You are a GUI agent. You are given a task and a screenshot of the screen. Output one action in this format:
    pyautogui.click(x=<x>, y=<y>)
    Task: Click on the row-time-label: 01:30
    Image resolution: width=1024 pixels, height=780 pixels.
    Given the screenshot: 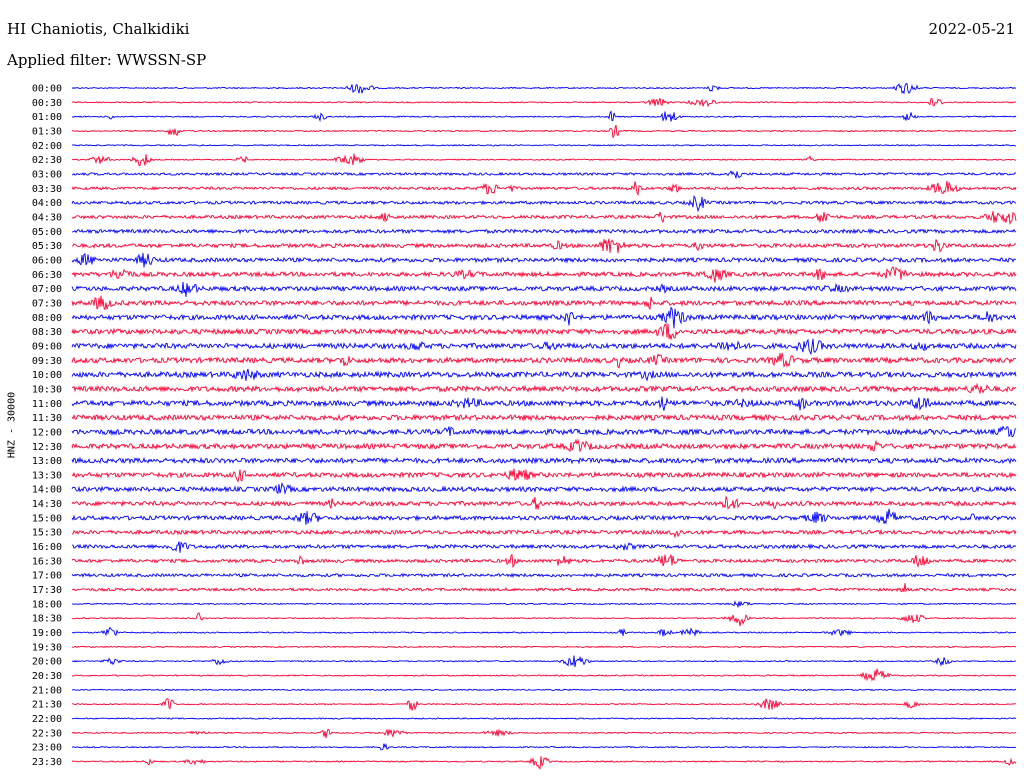 What is the action you would take?
    pyautogui.click(x=47, y=131)
    